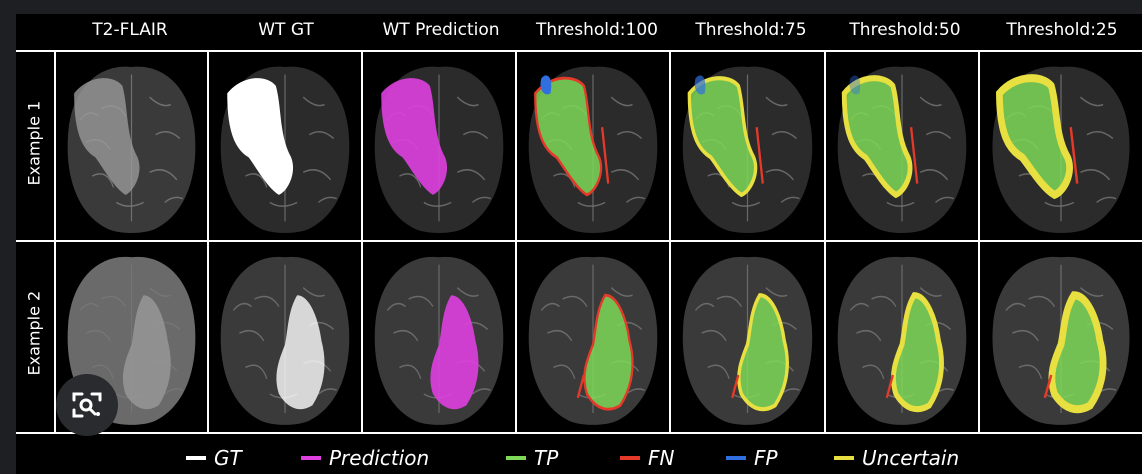 This screenshot has width=1142, height=474. I want to click on legend-label-fn: FN, so click(661, 458).